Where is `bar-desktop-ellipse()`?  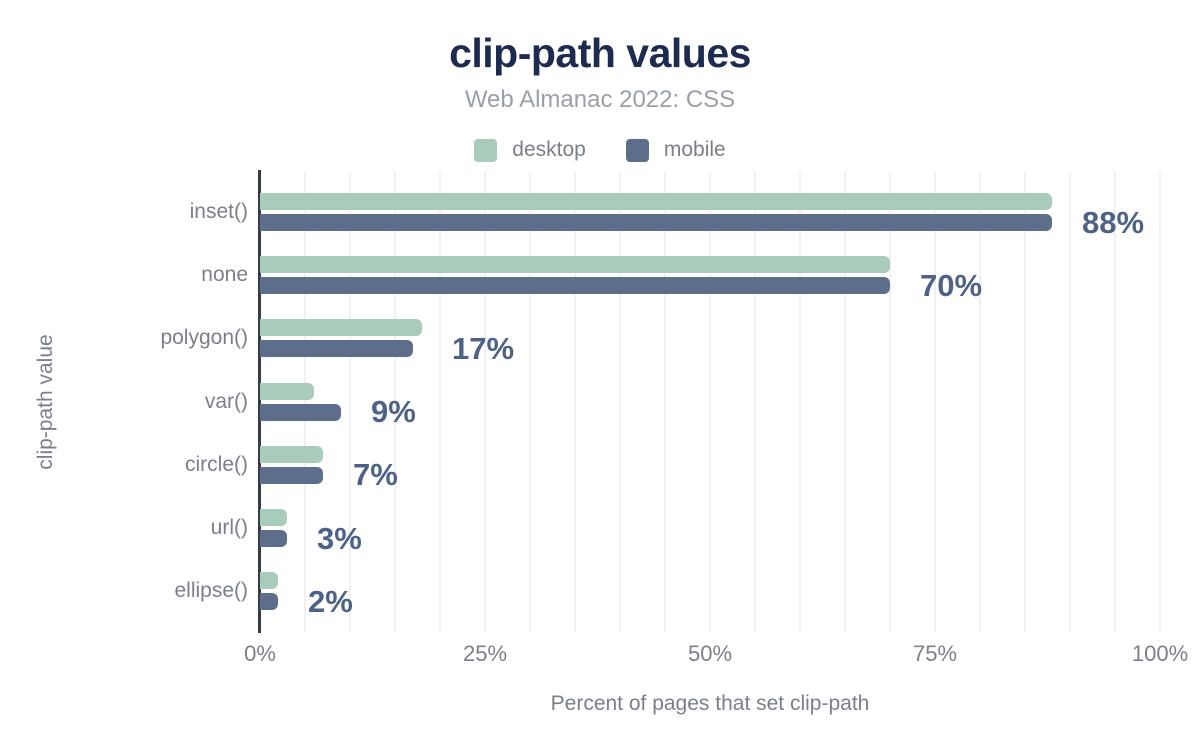 bar-desktop-ellipse() is located at coordinates (269, 581).